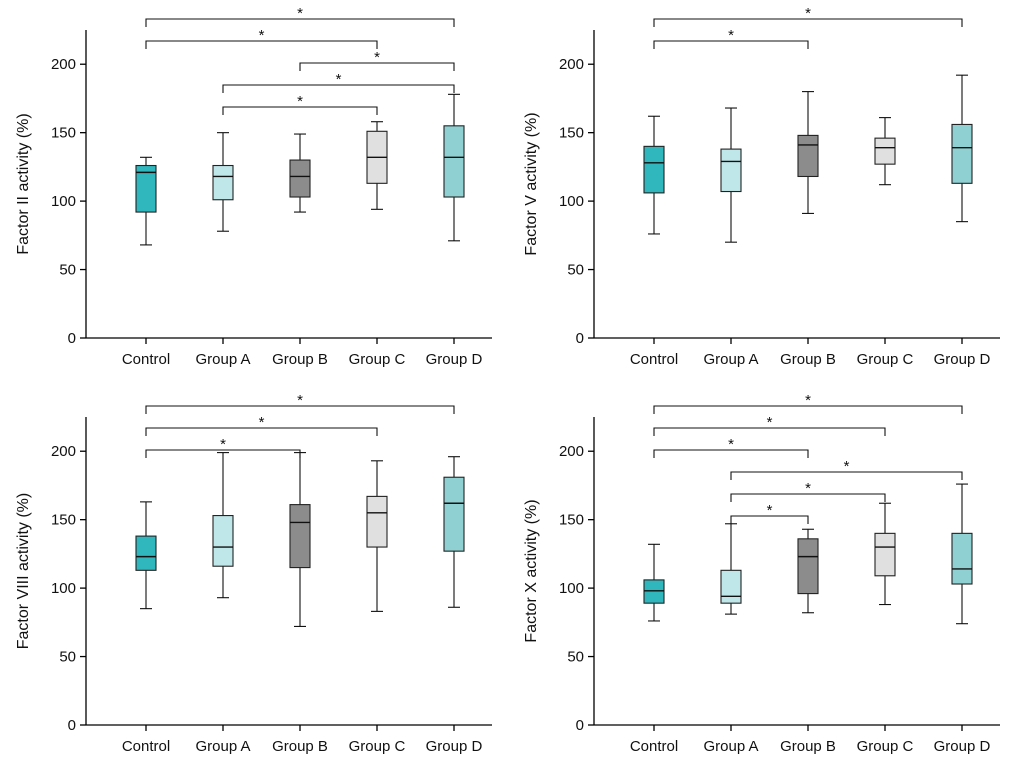 Image resolution: width=1016 pixels, height=773 pixels. Describe the element at coordinates (531, 570) in the screenshot. I see `y-axis-label: Factor X activity (%)` at that location.